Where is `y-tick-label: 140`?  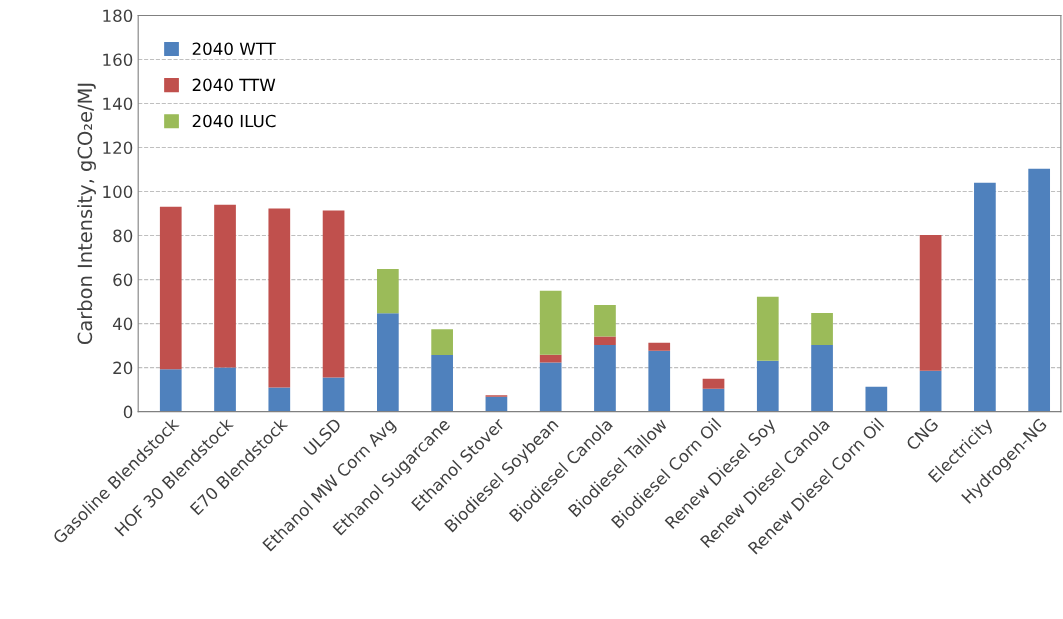
y-tick-label: 140 is located at coordinates (118, 104).